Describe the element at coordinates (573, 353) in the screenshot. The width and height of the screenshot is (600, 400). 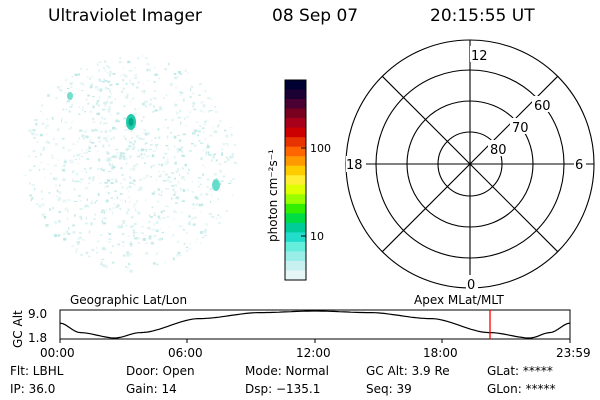
I see `x-tick-label: 23:59` at that location.